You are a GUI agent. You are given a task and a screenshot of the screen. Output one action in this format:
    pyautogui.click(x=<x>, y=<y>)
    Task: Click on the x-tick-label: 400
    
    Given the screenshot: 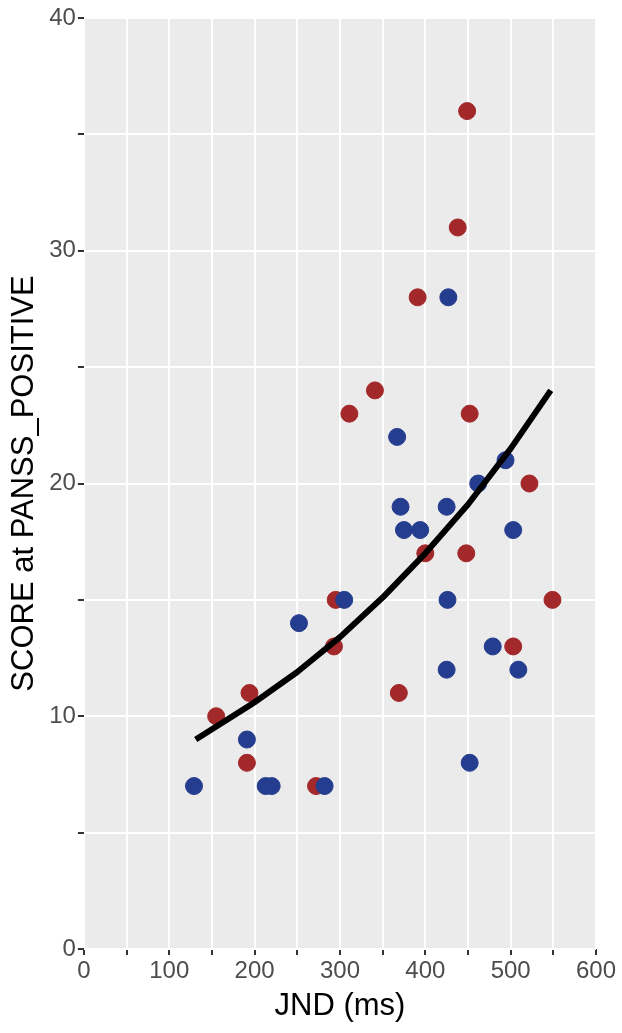 What is the action you would take?
    pyautogui.click(x=425, y=970)
    